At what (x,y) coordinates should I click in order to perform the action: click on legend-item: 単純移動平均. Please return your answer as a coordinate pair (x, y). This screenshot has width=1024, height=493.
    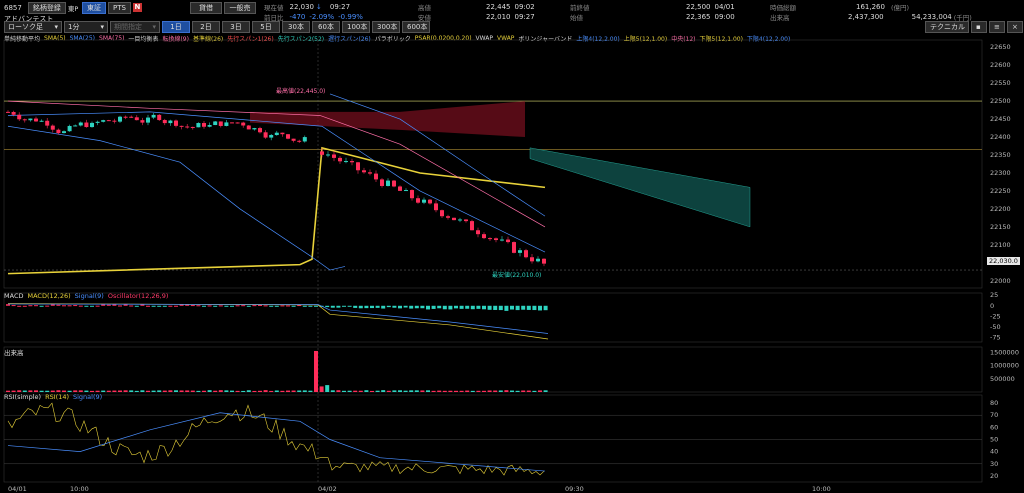
    Looking at the image, I should click on (22, 39).